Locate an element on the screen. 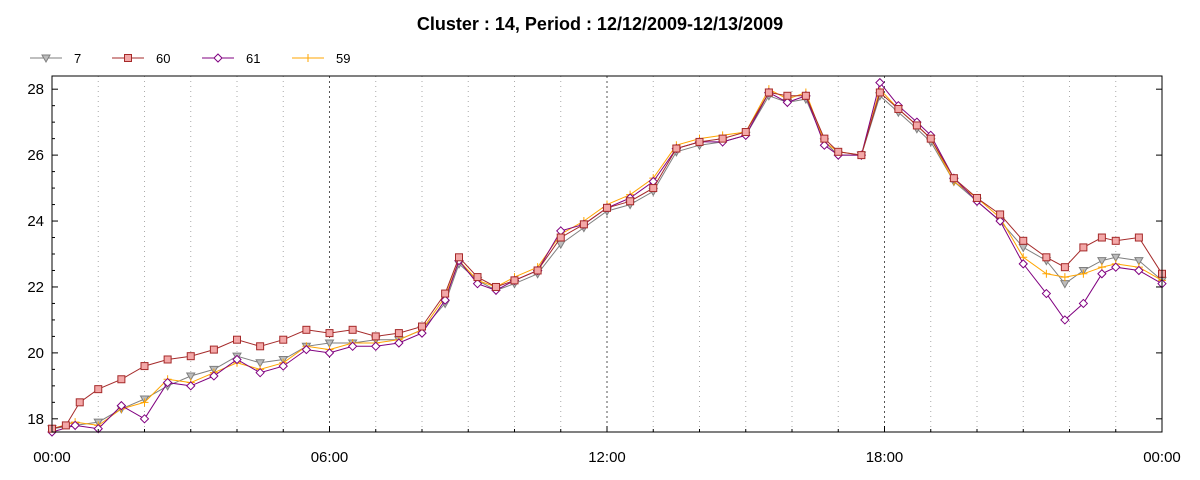 The image size is (1200, 480). legend-label: 7 is located at coordinates (77, 58).